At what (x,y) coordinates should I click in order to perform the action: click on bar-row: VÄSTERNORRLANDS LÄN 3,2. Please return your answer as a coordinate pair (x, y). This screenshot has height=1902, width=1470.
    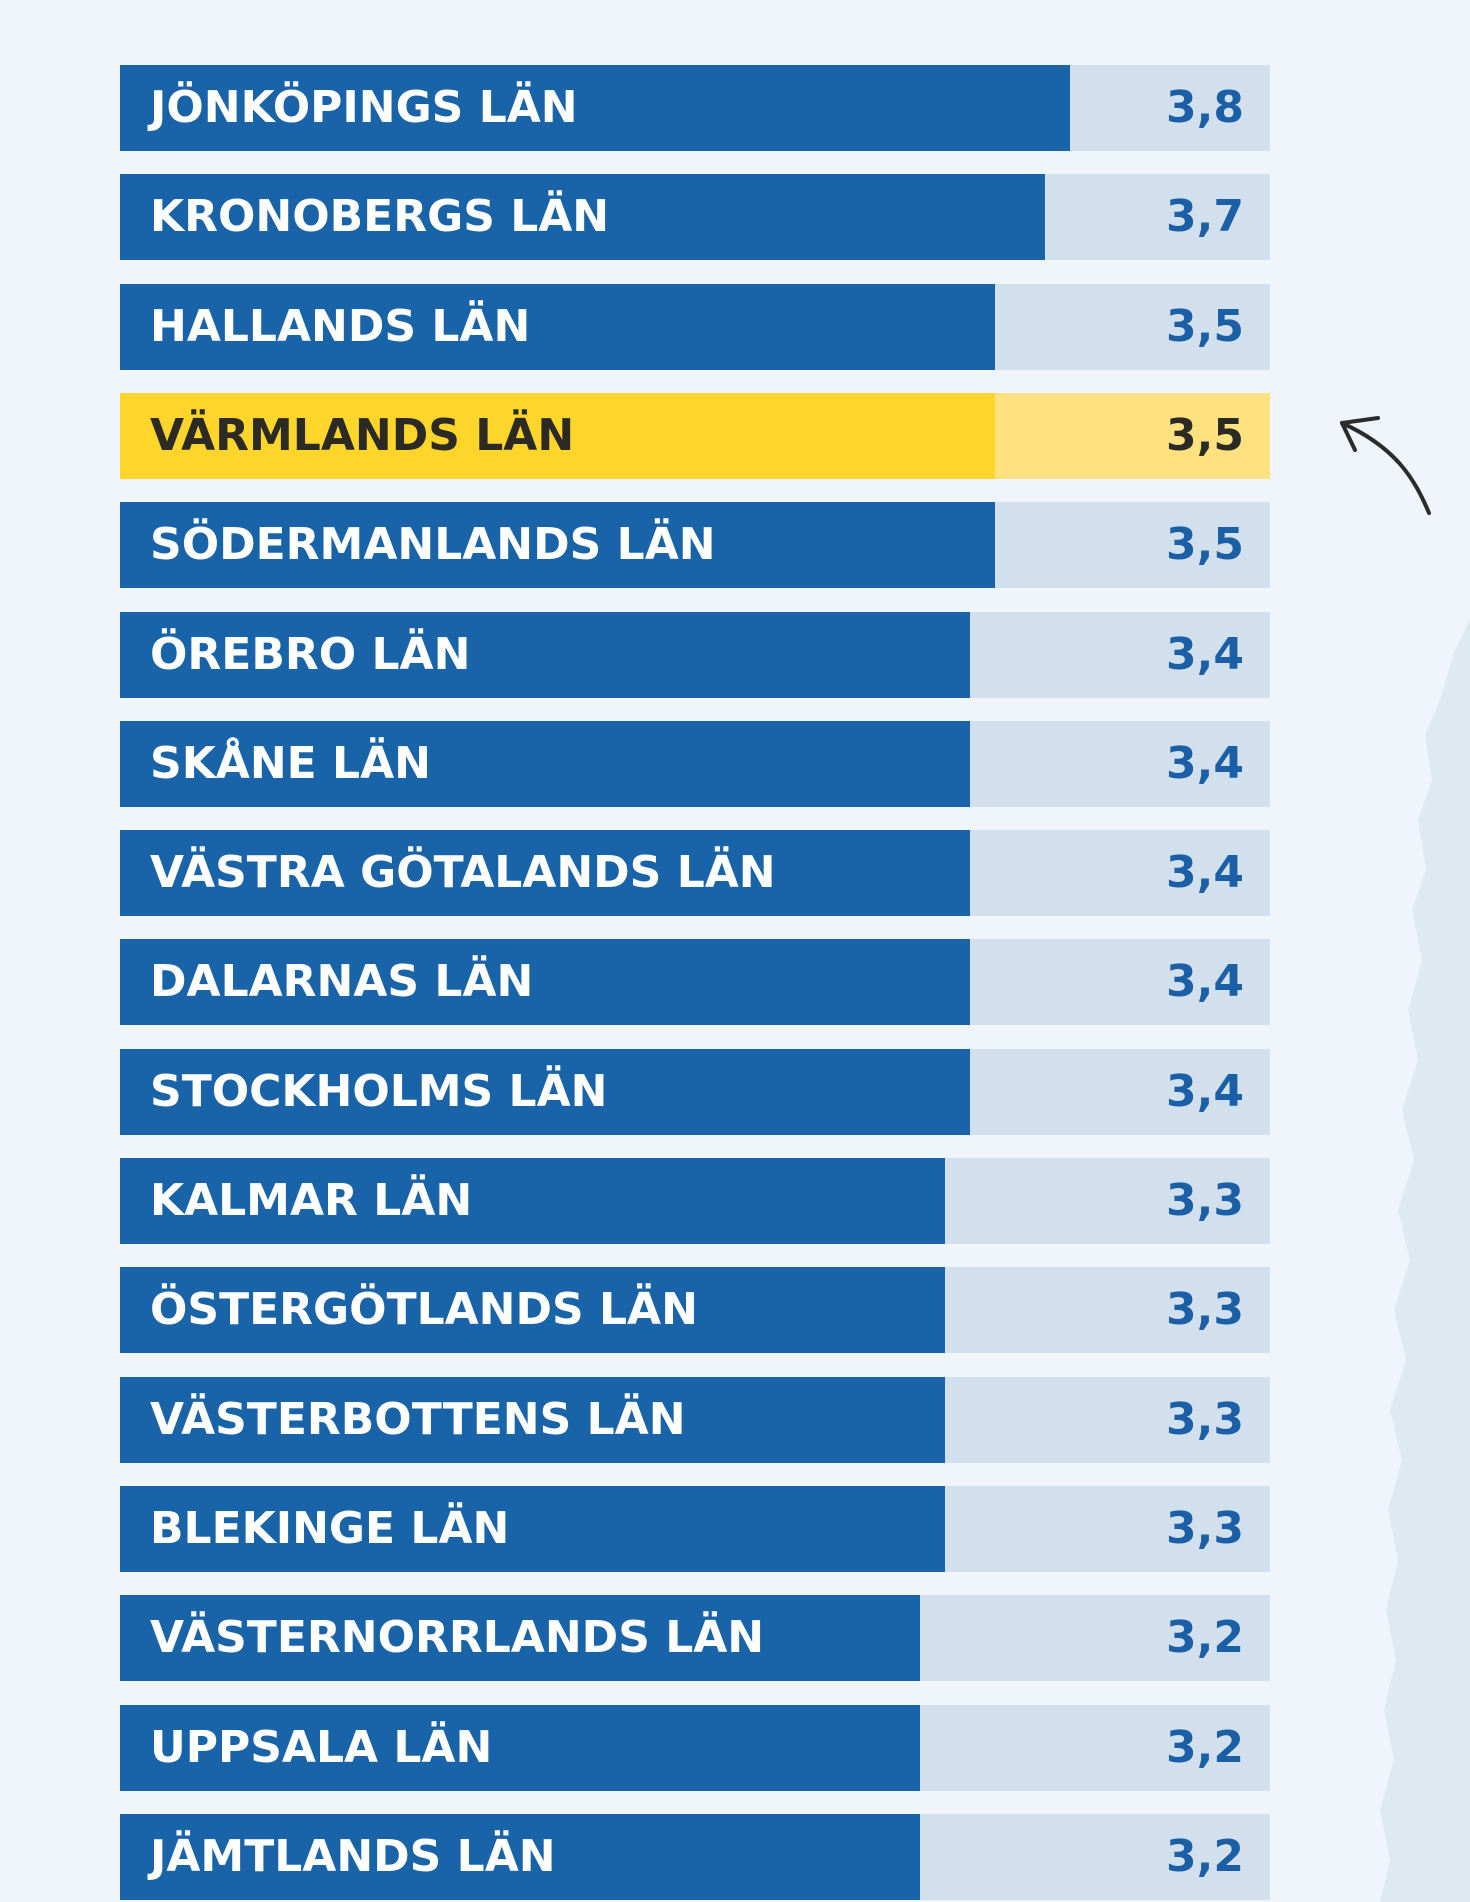
    Looking at the image, I should click on (695, 1638).